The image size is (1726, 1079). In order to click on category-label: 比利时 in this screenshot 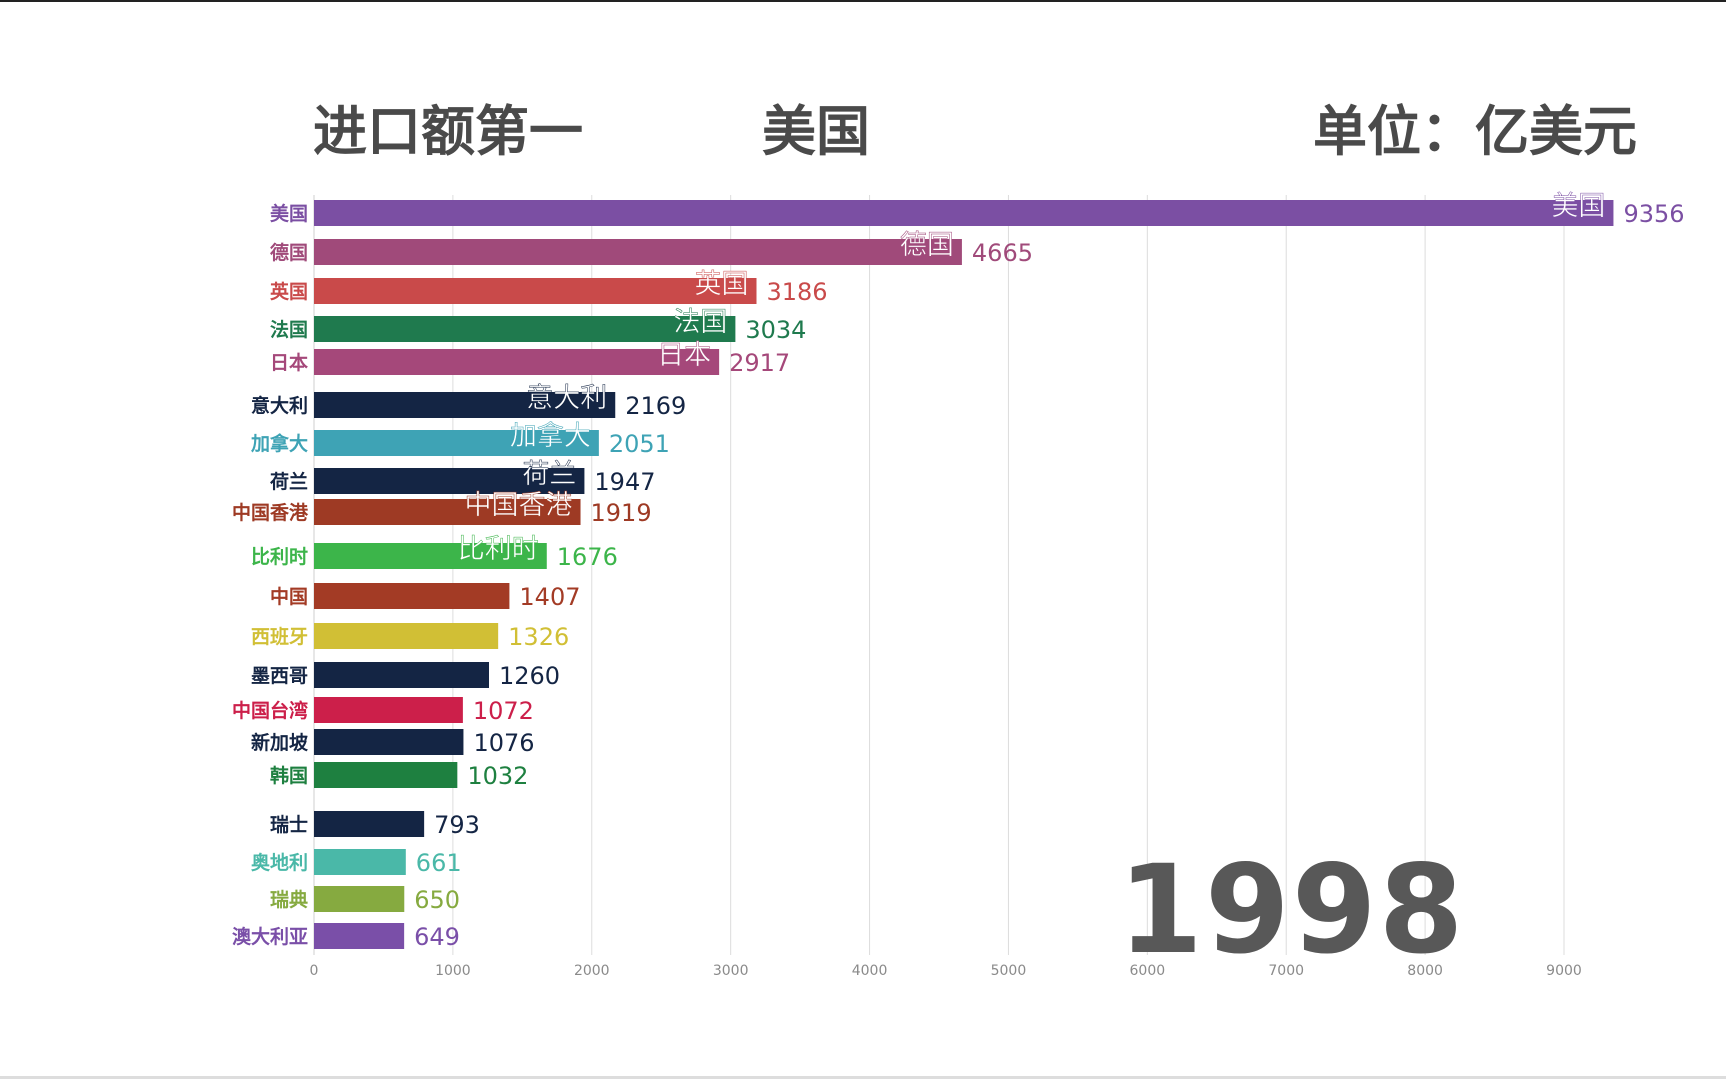, I will do `click(279, 557)`.